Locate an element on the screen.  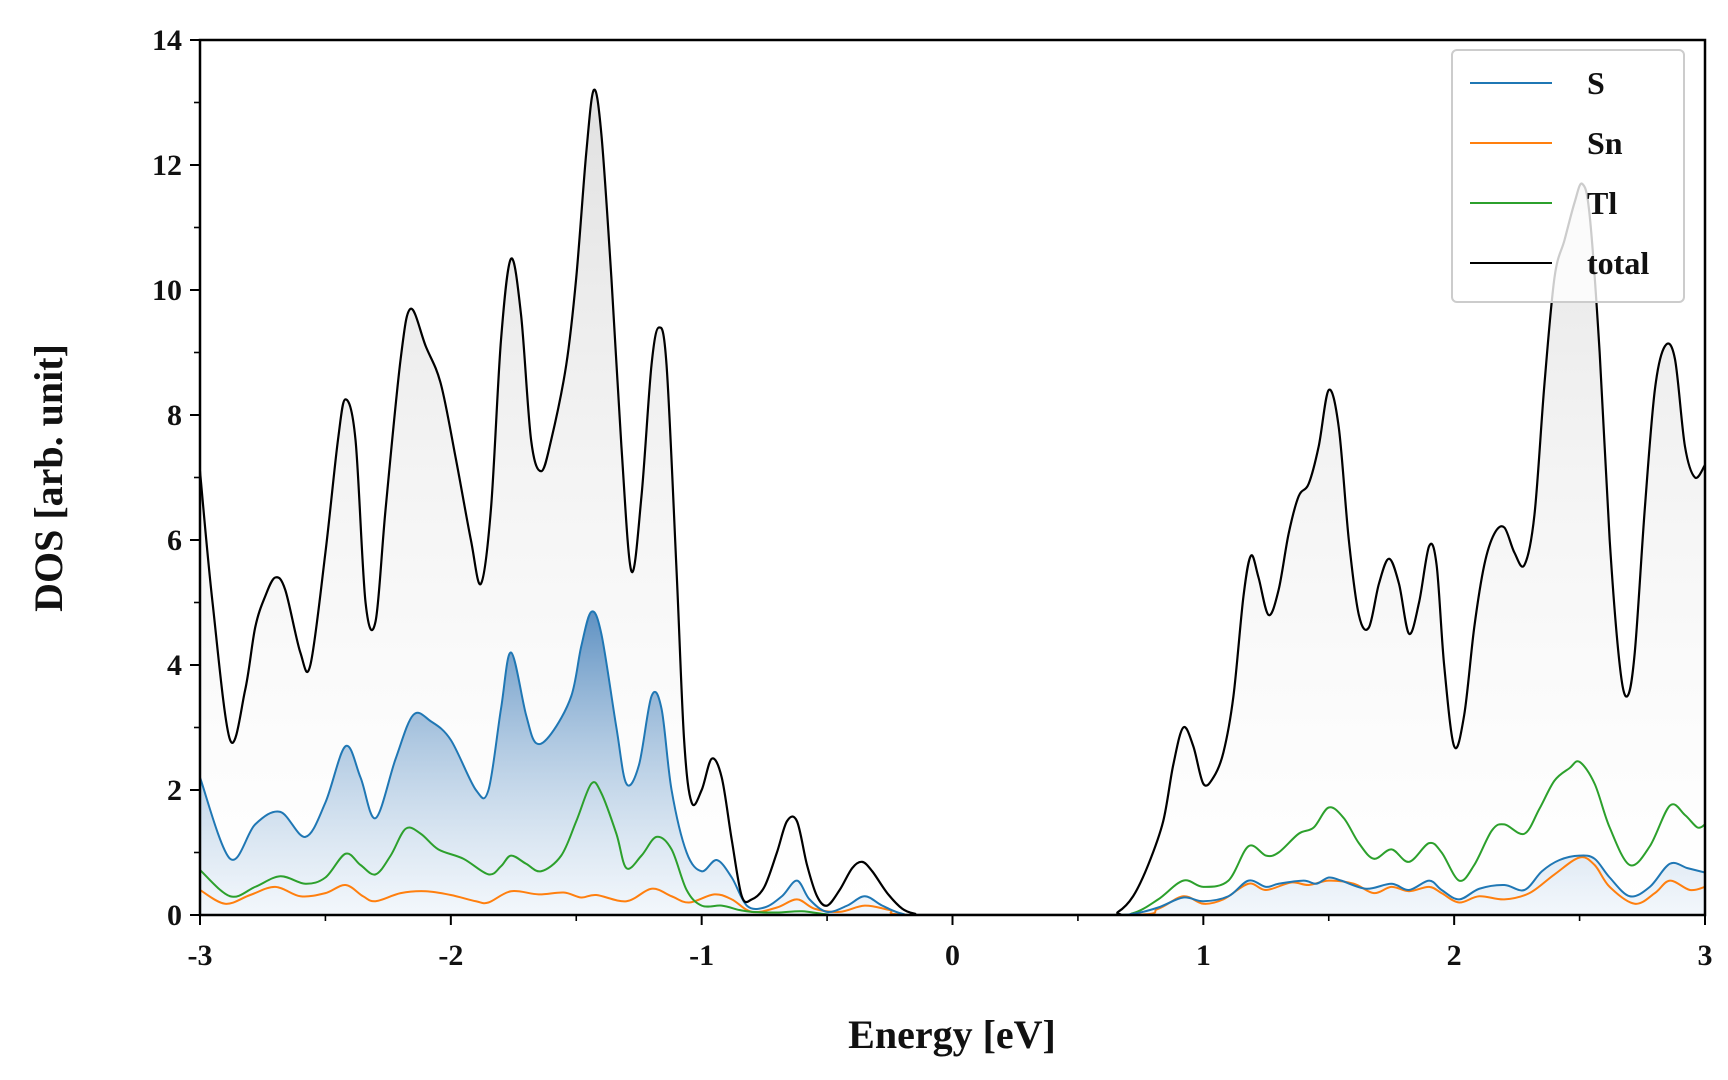
y-axis-ticks: 0 2 4 6 8 10 12 14 is located at coordinates (176, 478).